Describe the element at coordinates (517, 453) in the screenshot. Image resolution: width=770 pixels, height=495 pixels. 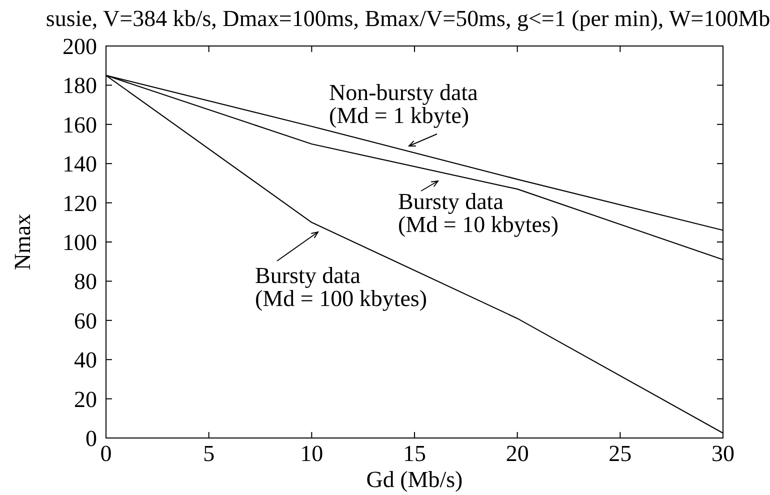
I see `x-tick-label: 20` at that location.